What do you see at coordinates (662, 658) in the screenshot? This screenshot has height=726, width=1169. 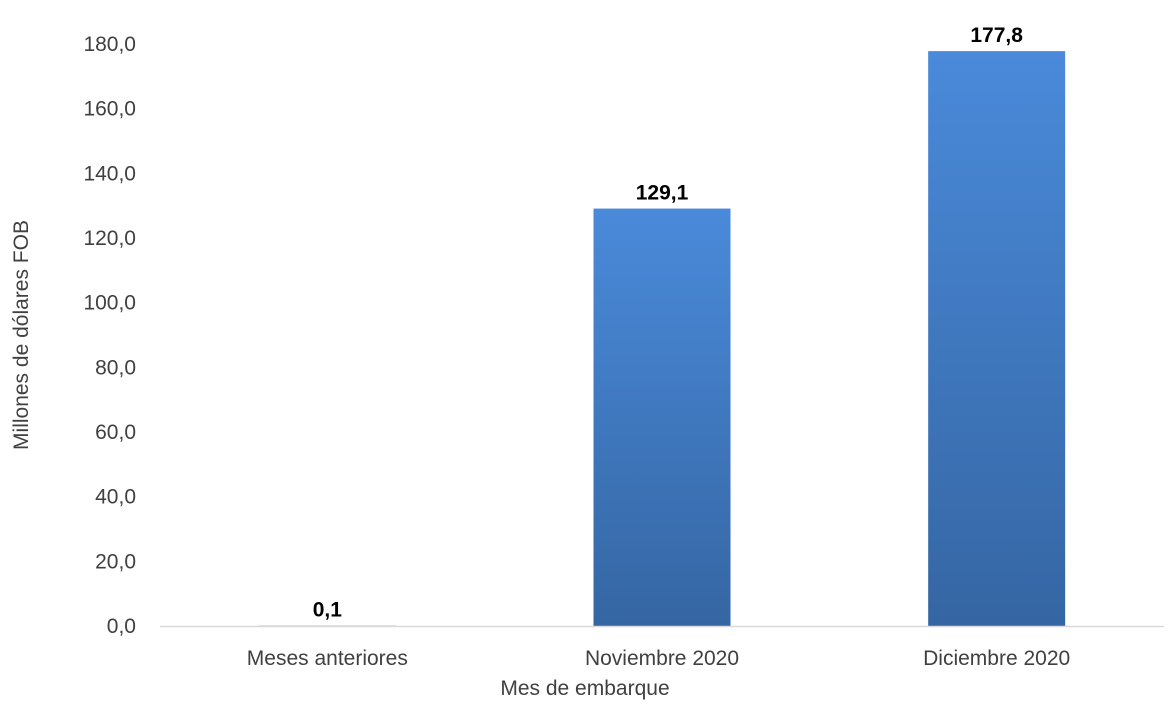 I see `x-tick-label: Noviembre 2020` at bounding box center [662, 658].